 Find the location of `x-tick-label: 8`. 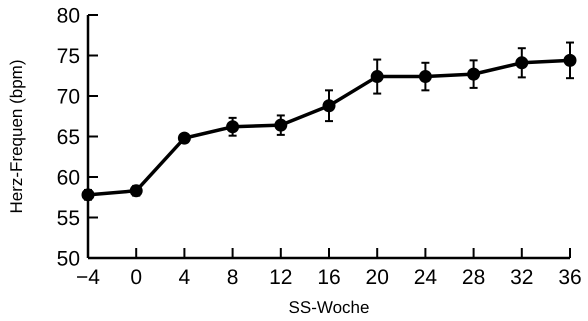

x-tick-label: 8 is located at coordinates (232, 277).